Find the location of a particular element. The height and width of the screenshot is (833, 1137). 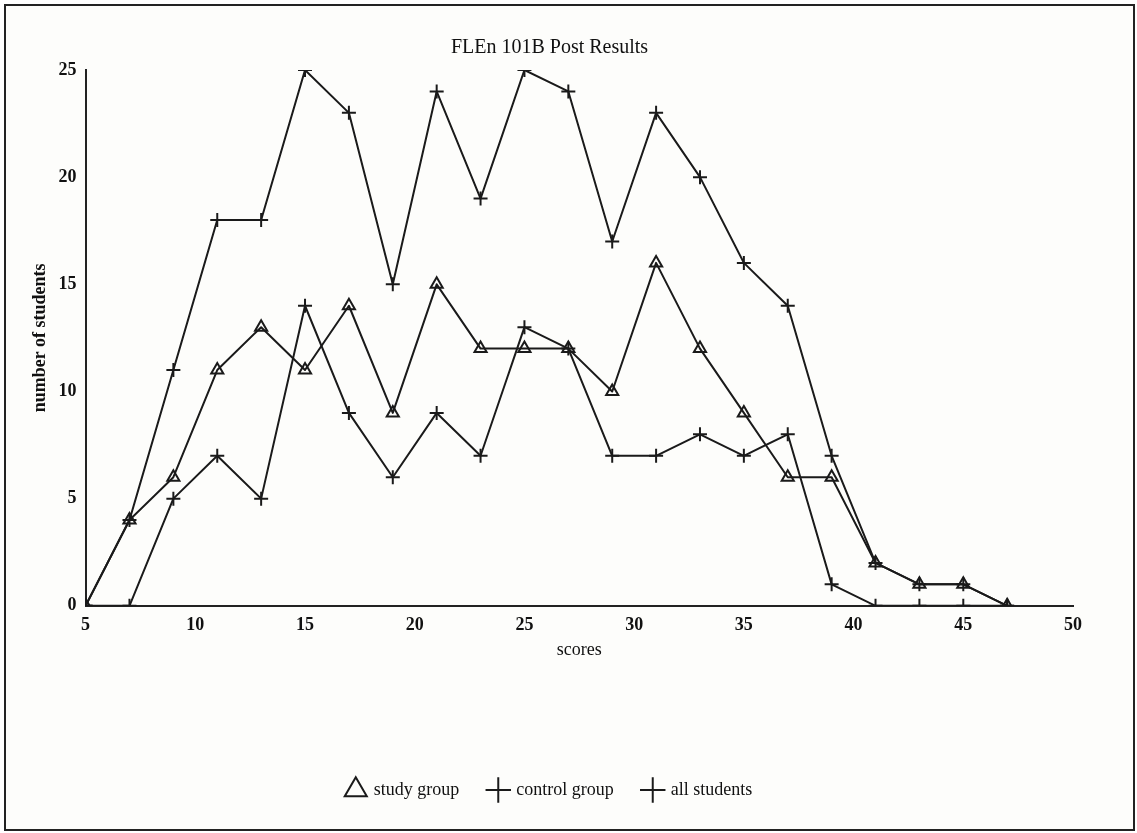

y-axis-title: number of students is located at coordinates (39, 338).